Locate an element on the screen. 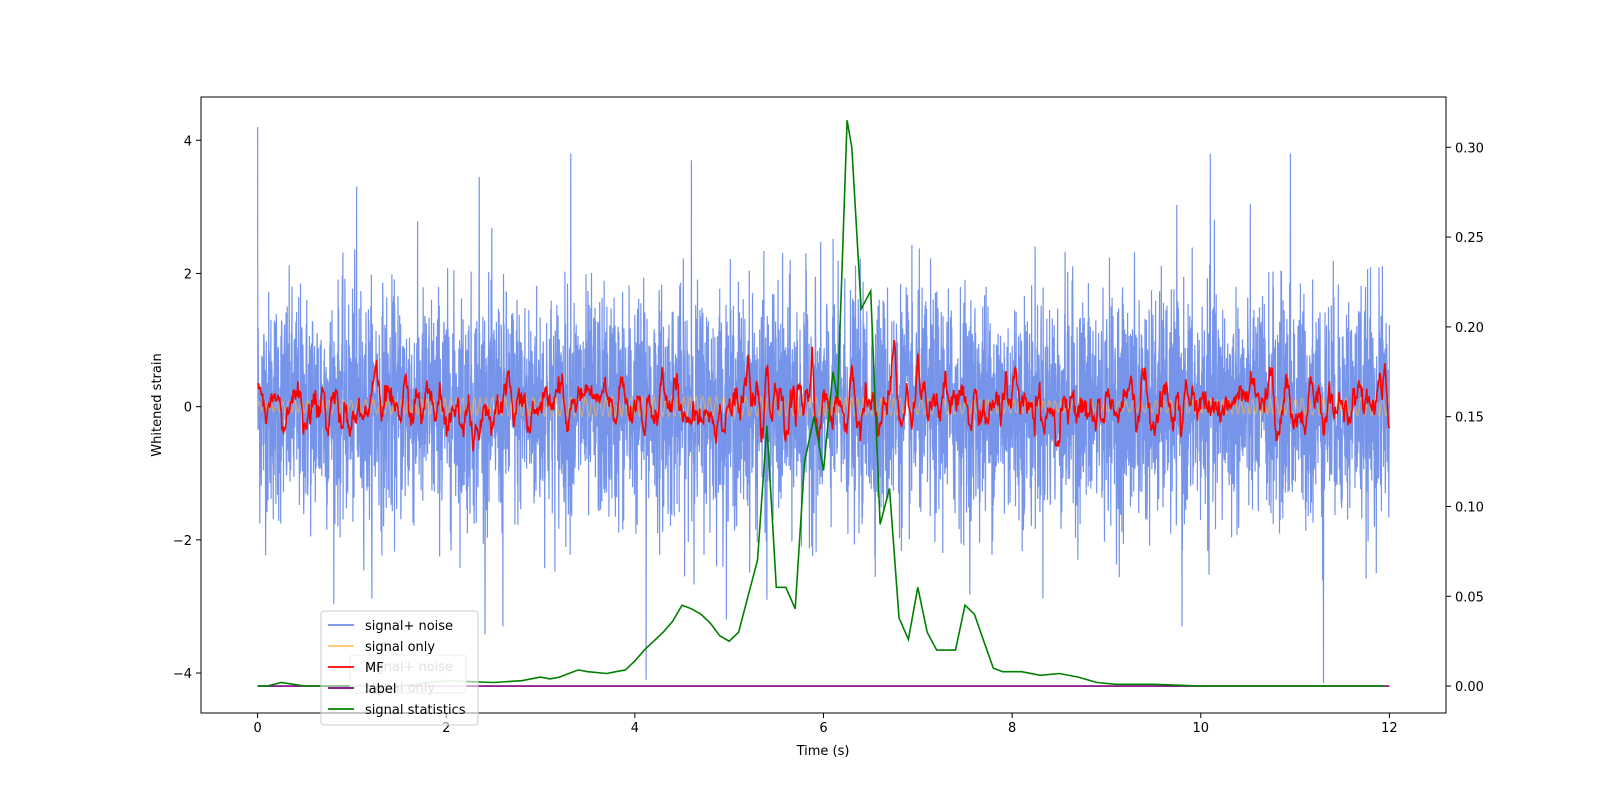  x-tick-label: 12 is located at coordinates (1389, 728).